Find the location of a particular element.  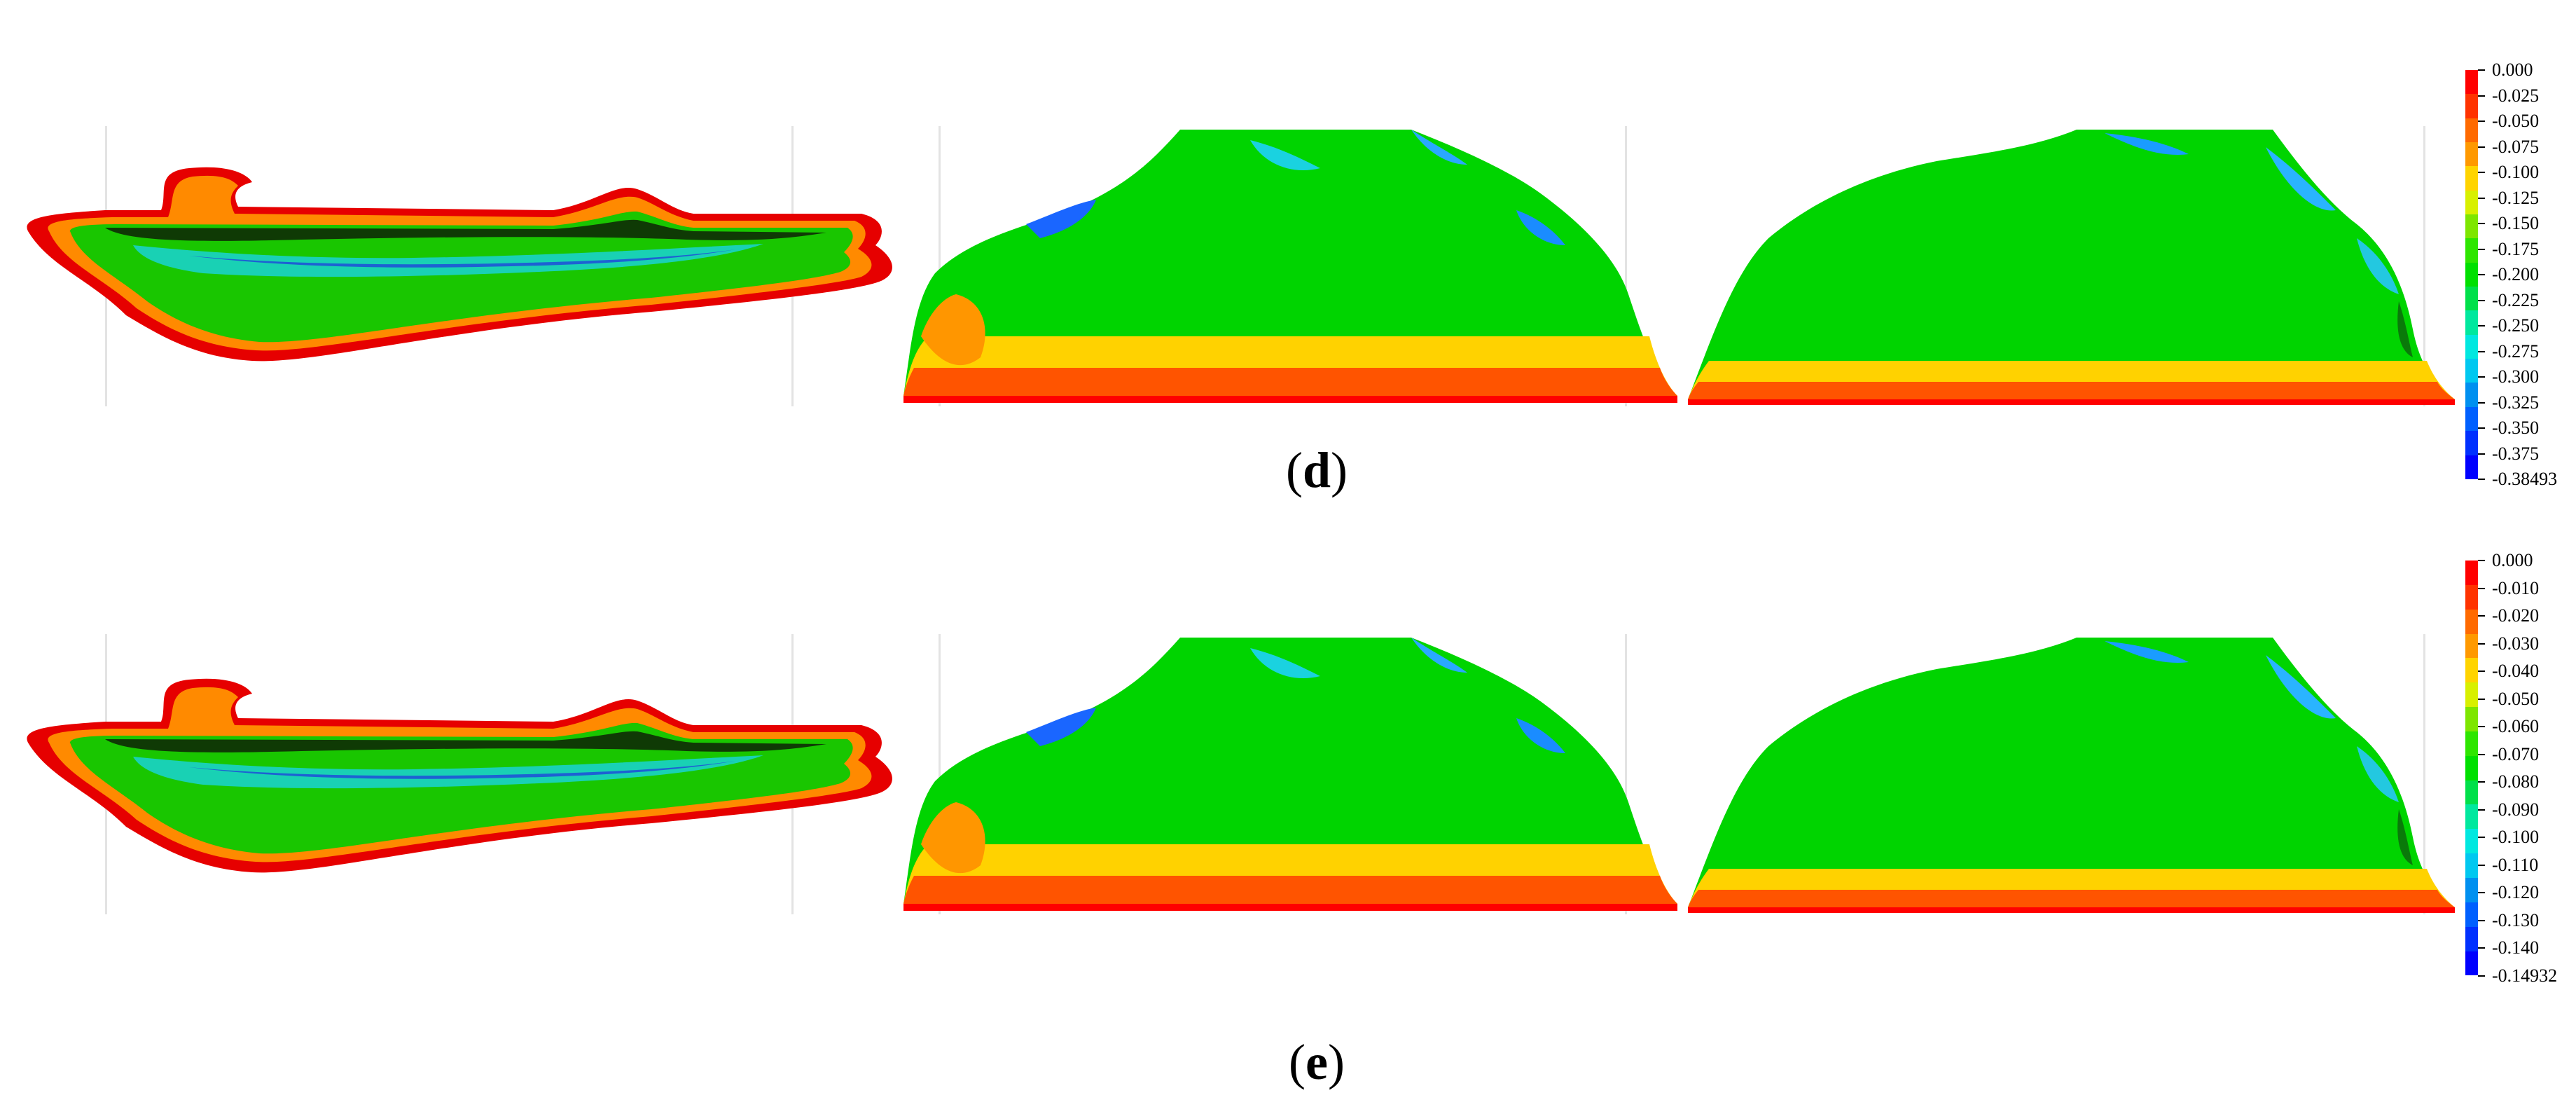

legend-label: -0.125 is located at coordinates (2516, 197).